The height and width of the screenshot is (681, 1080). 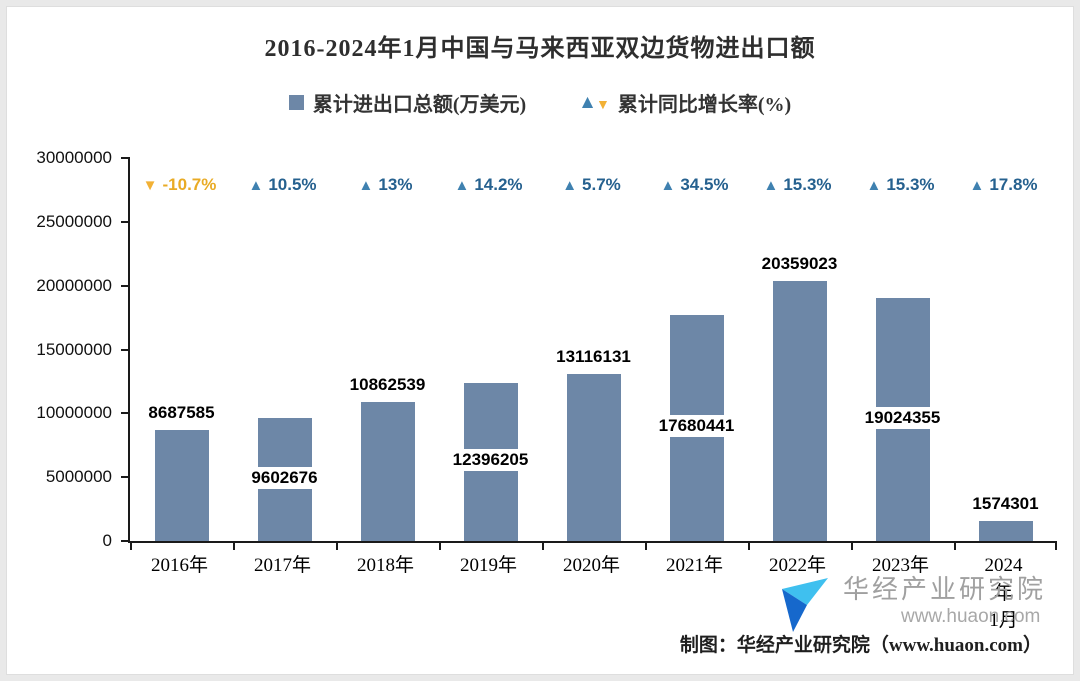 What do you see at coordinates (74, 349) in the screenshot?
I see `y-tick-label: 15000000` at bounding box center [74, 349].